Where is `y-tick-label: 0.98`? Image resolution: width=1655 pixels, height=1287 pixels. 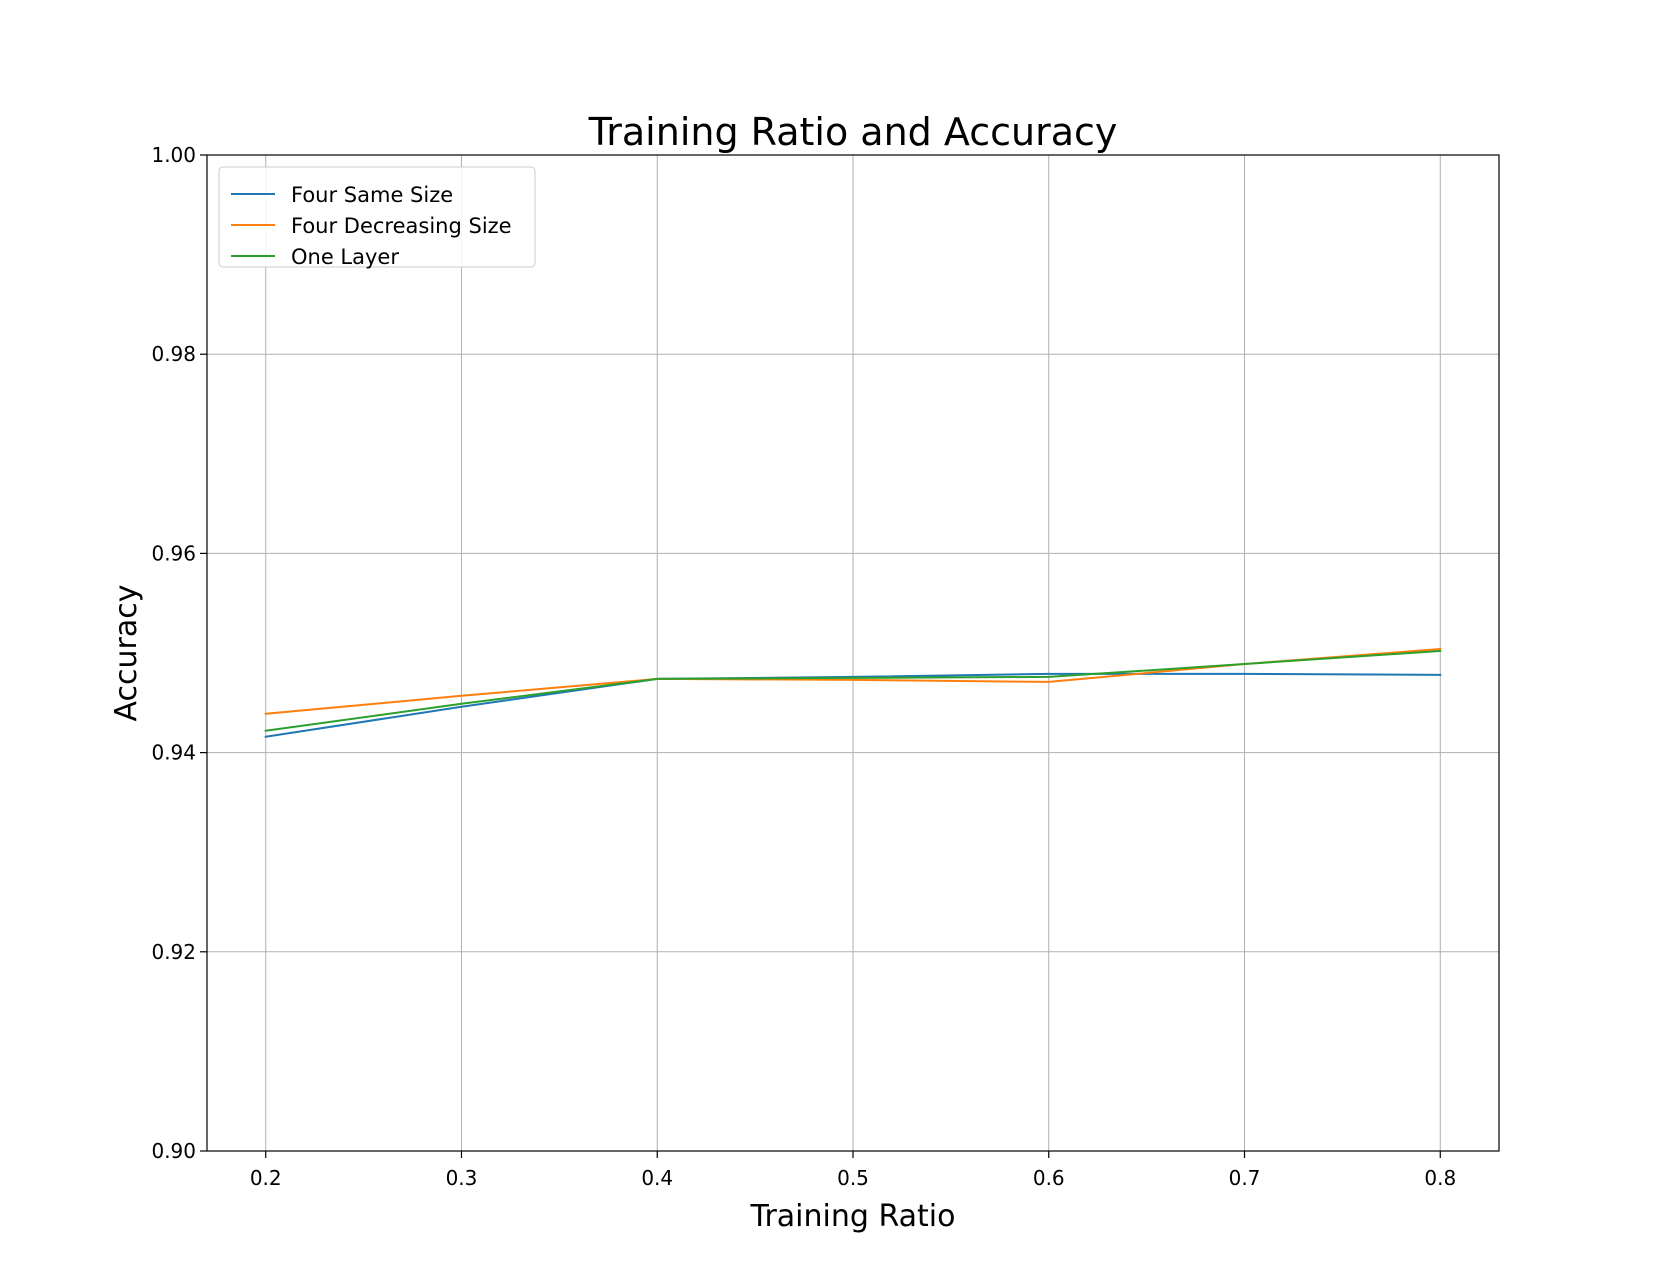 y-tick-label: 0.98 is located at coordinates (173, 354).